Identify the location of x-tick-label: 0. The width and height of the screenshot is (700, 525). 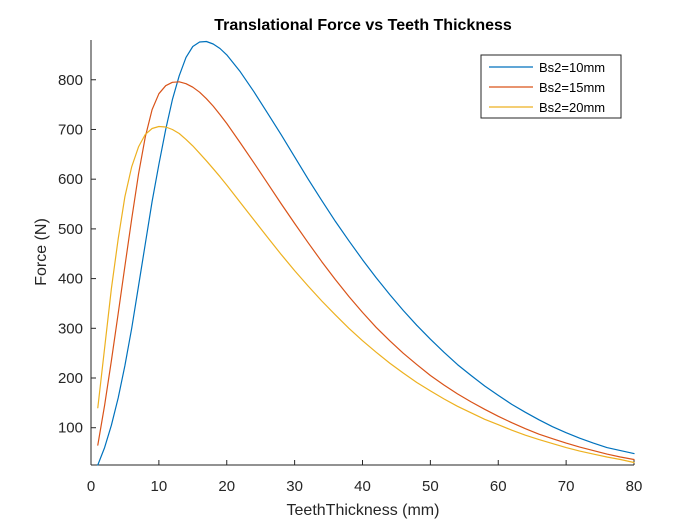
(91, 486).